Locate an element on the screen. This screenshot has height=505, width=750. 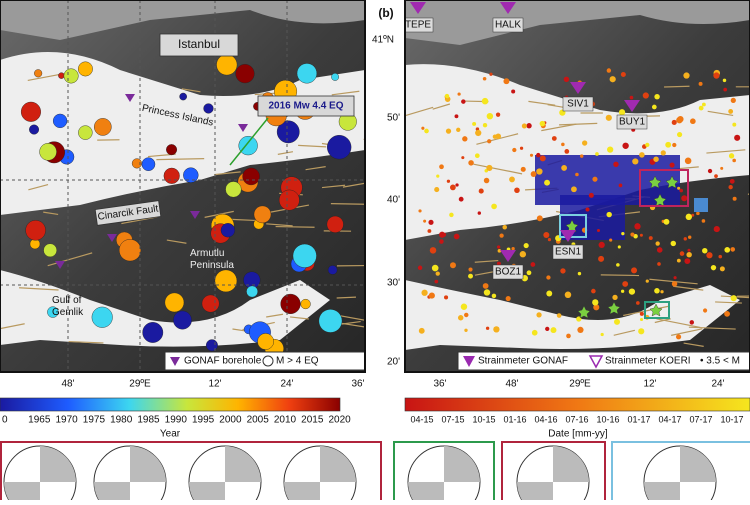
colorbar-tick-label: 01-16 is located at coordinates (514, 419).